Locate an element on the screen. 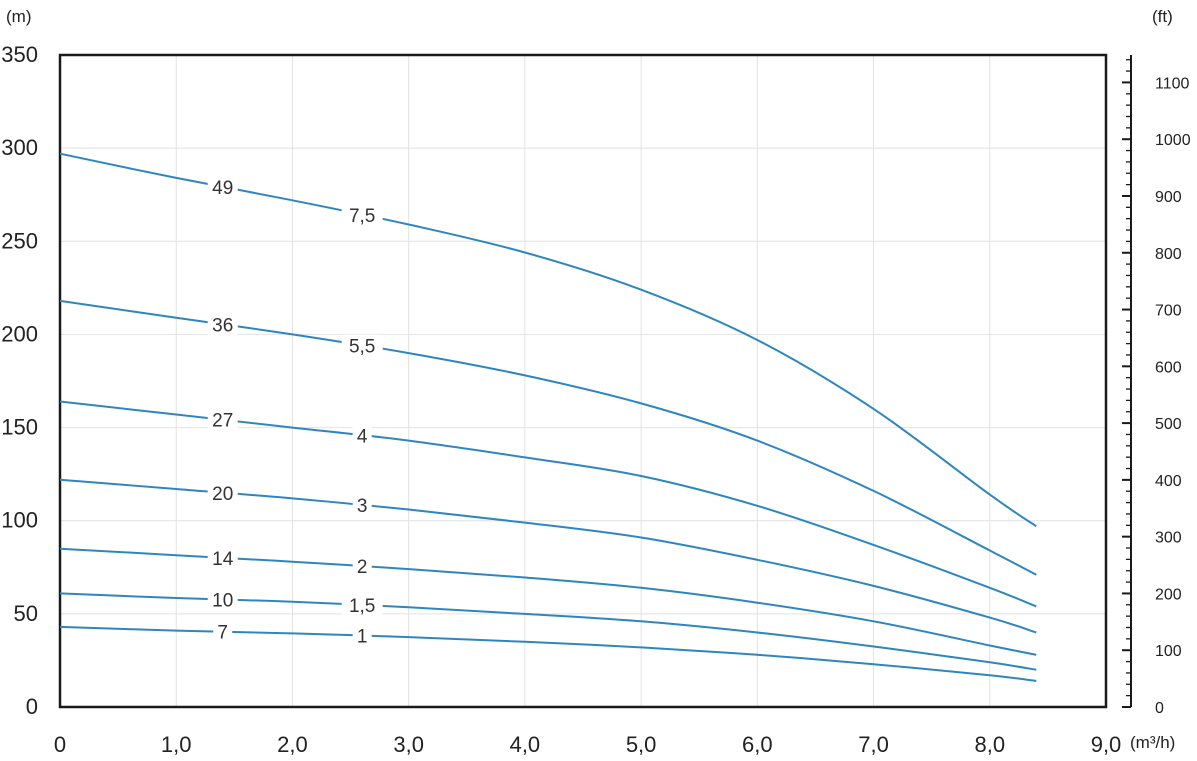  curve-label-stages: 27 is located at coordinates (222, 421).